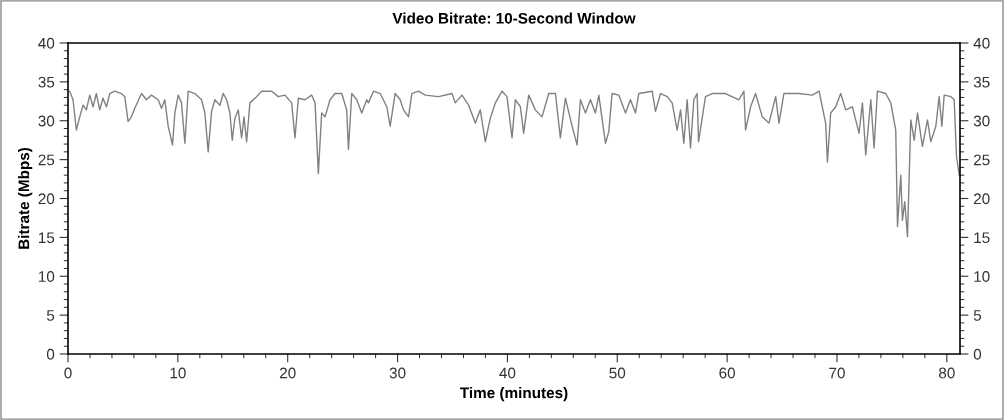 This screenshot has width=1004, height=420. I want to click on y-tick-label: 20, so click(46, 199).